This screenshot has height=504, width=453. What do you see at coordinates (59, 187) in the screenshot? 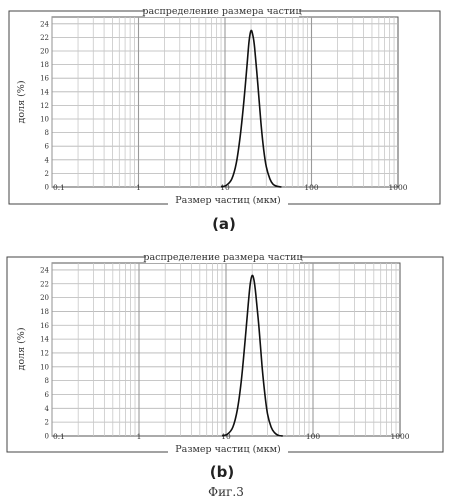
I see `panel-a-xtick-0: 0.1` at bounding box center [59, 187].